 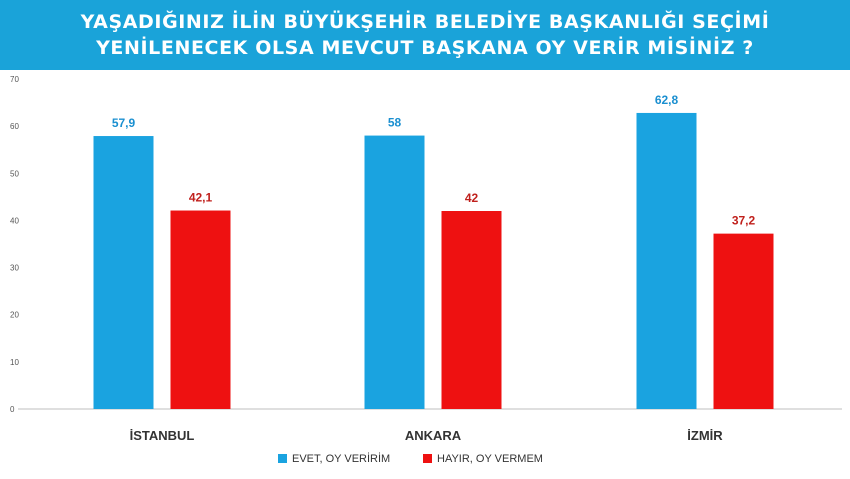 I want to click on data-label-evet-0: 57,9, so click(x=124, y=123).